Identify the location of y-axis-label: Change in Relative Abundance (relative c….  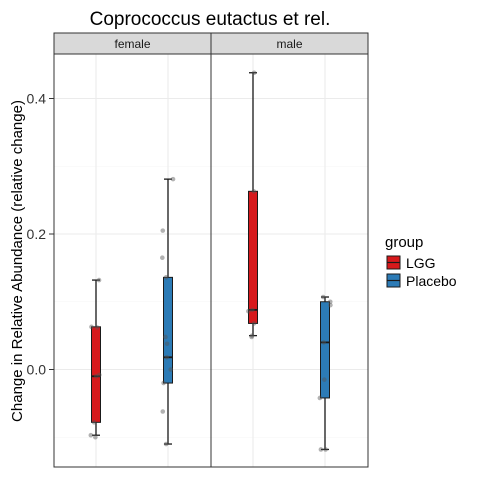
(17, 261).